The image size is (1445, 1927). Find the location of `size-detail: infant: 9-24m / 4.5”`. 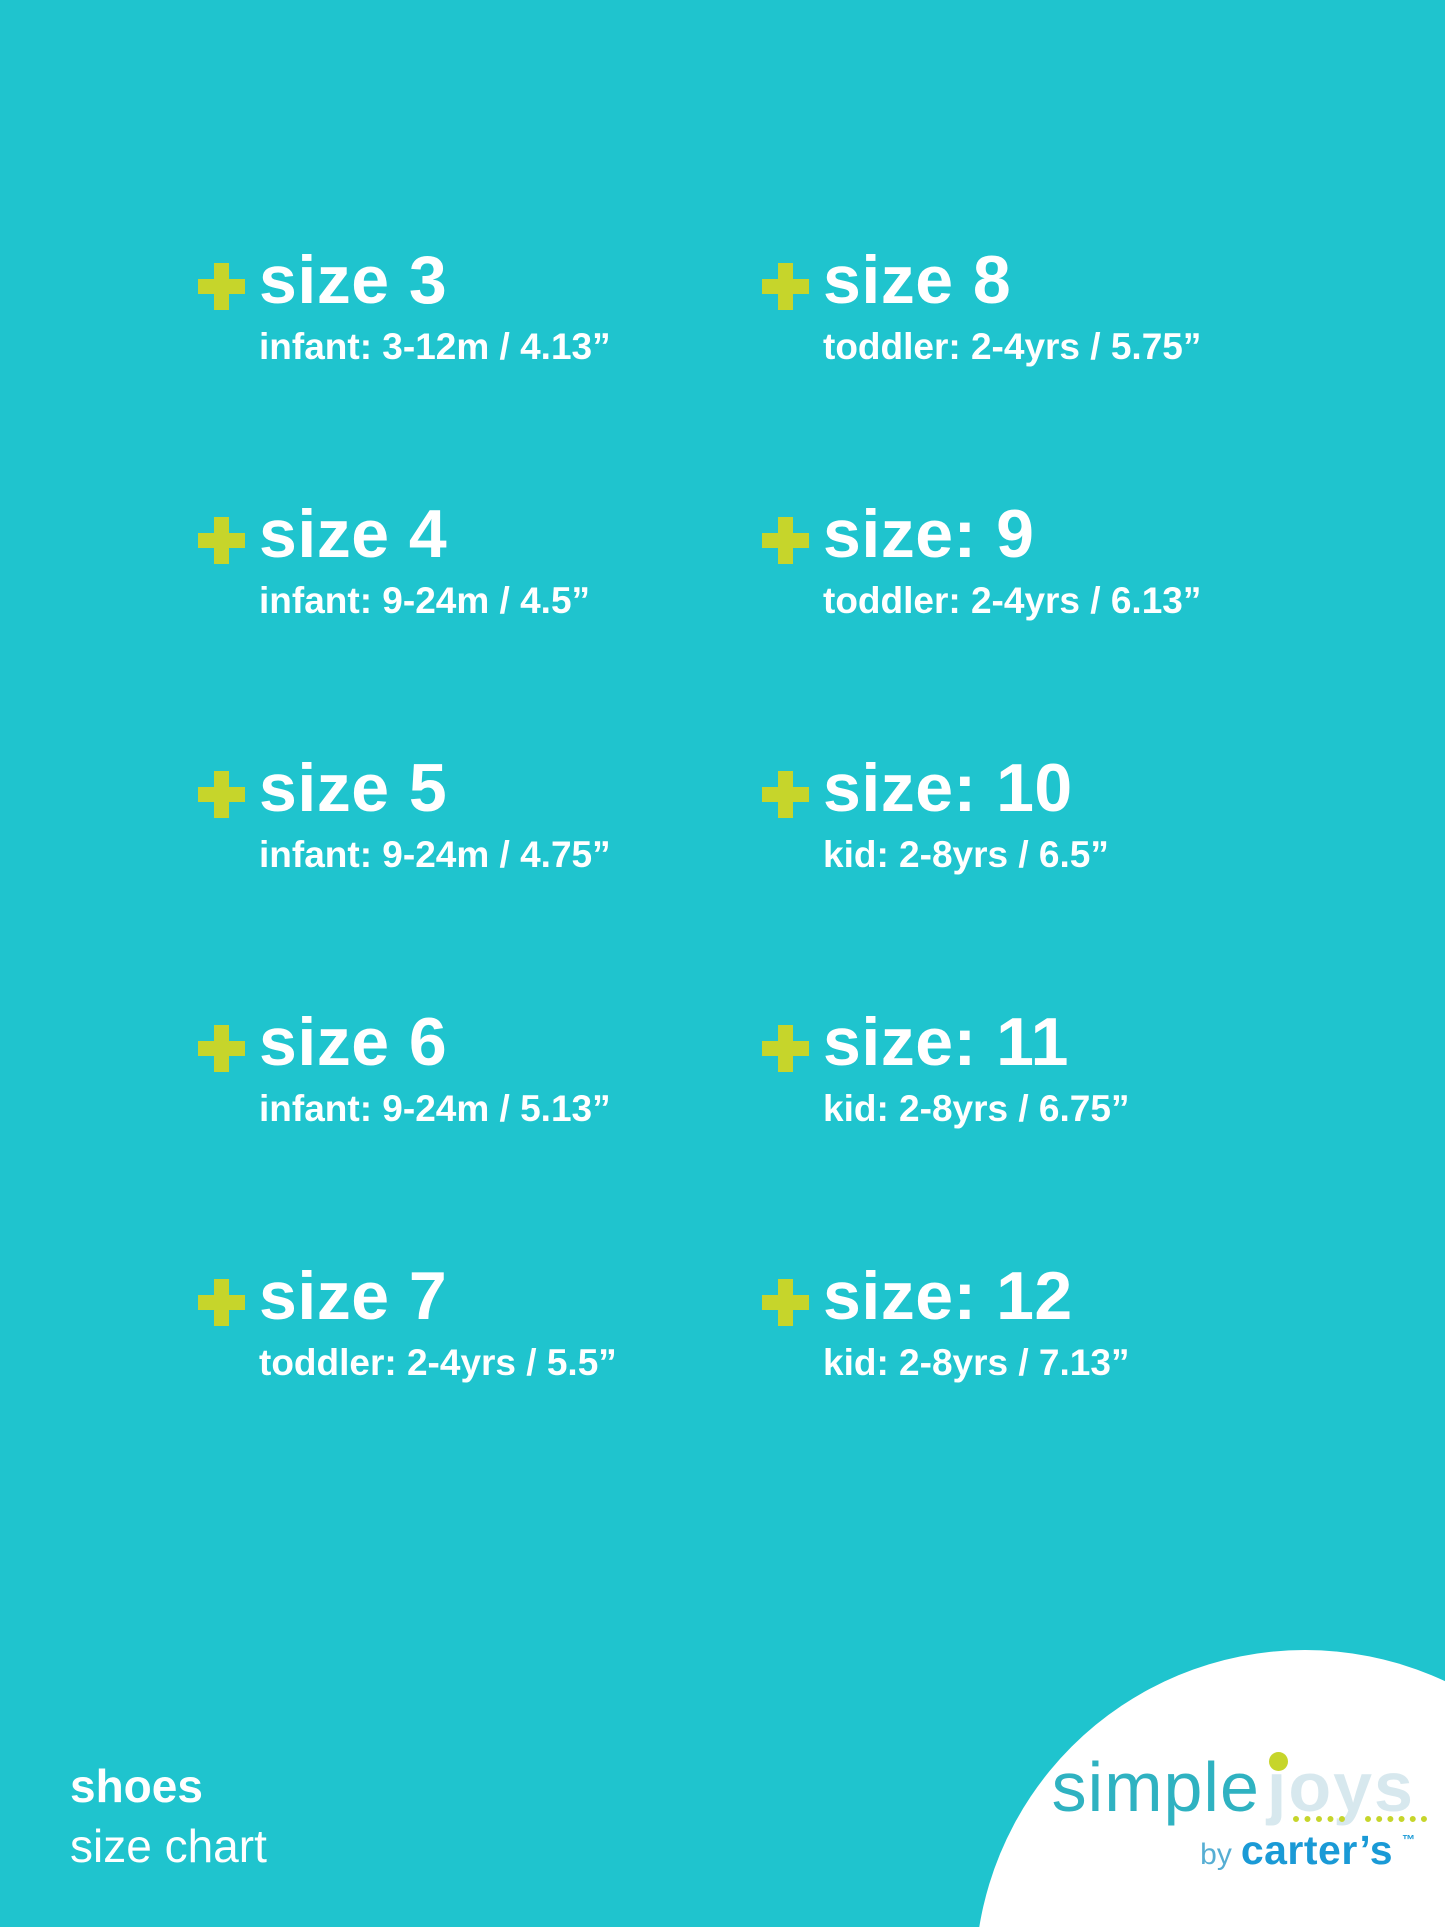

size-detail: infant: 9-24m / 4.5” is located at coordinates (425, 600).